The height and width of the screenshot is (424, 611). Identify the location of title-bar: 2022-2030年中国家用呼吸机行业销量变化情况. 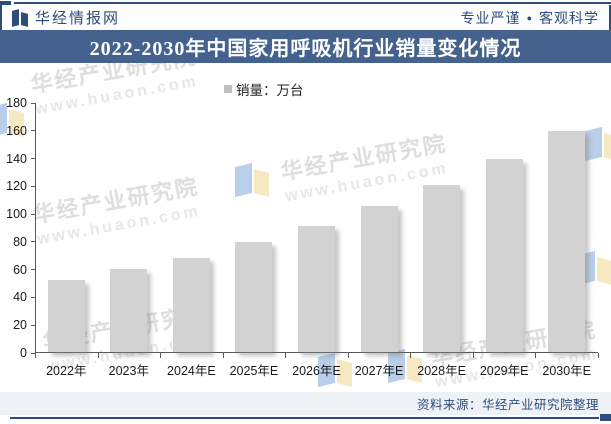
(305, 46).